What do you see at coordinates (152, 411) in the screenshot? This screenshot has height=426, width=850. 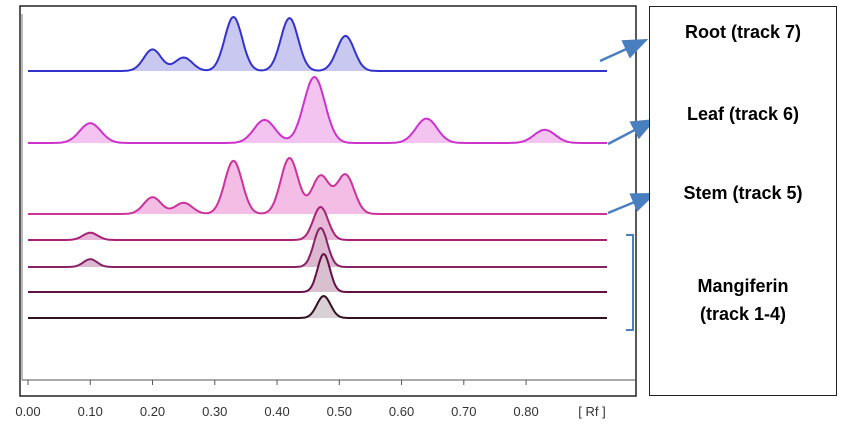 I see `x-tick-label: 0.20` at bounding box center [152, 411].